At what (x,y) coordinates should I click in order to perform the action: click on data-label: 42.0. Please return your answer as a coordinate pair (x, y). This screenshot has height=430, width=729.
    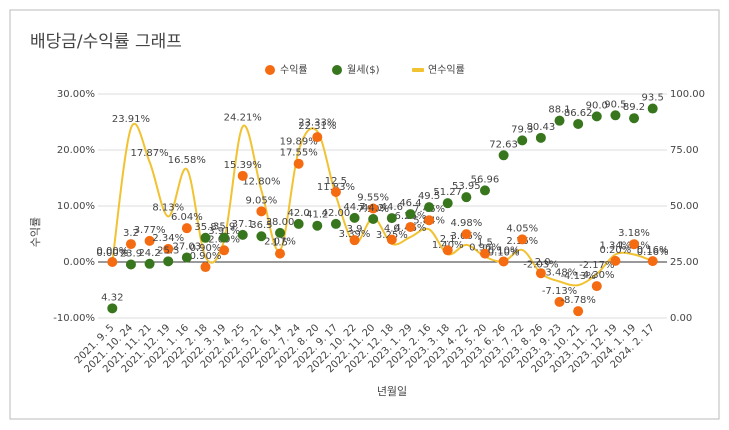
    Looking at the image, I should click on (299, 213).